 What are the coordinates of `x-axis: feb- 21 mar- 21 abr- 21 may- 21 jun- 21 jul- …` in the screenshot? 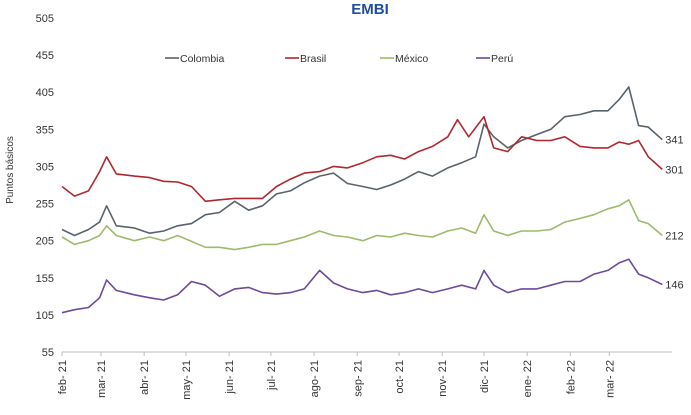 It's located at (336, 376).